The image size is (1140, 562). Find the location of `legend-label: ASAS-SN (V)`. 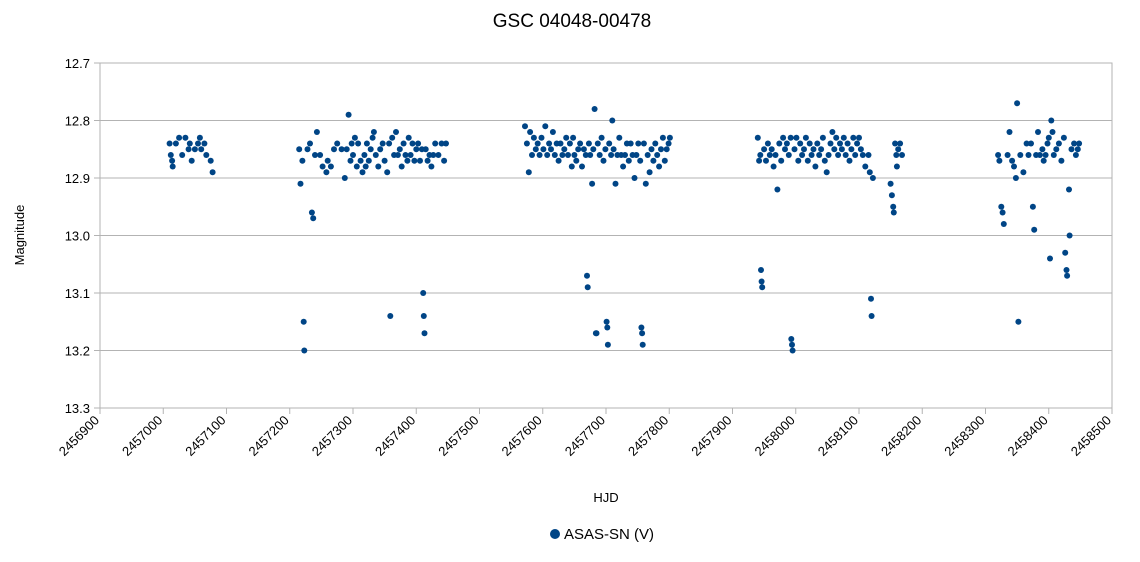

legend-label: ASAS-SN (V) is located at coordinates (609, 534).